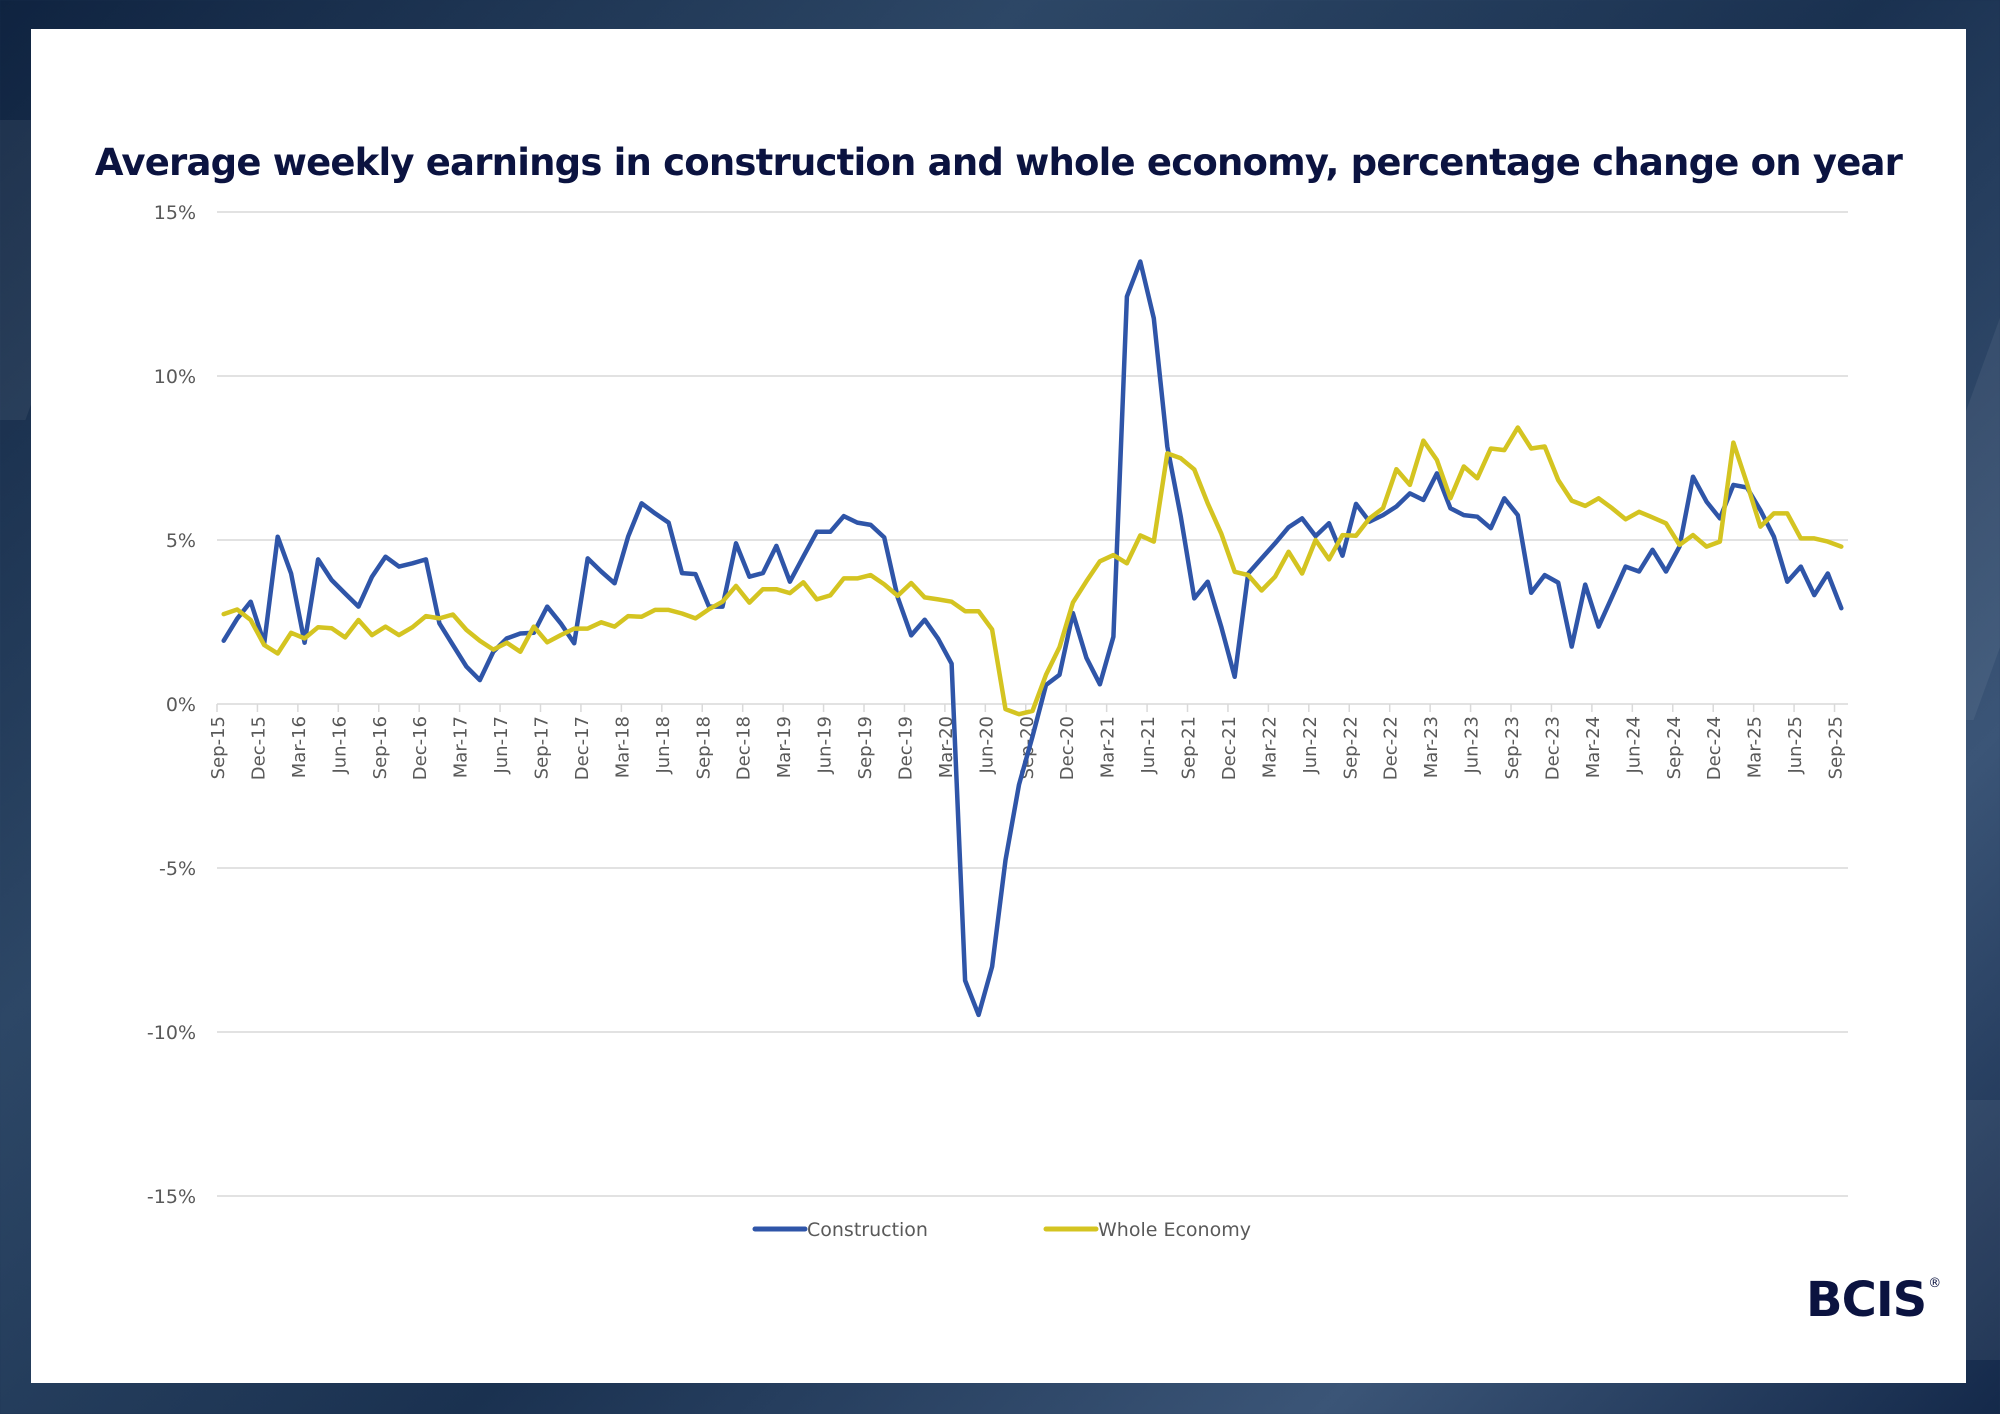 This screenshot has height=1414, width=2000. I want to click on x-tick-label: Jun-18, so click(663, 745).